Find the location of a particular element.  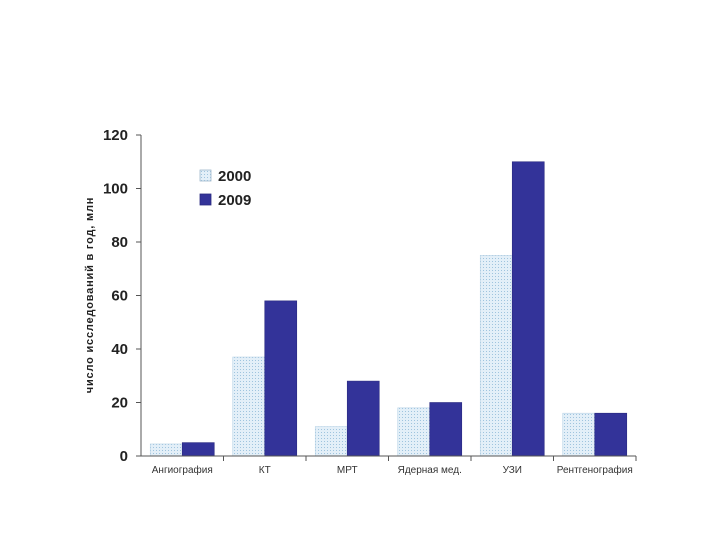

y-tick-label: 20 is located at coordinates (119, 403).